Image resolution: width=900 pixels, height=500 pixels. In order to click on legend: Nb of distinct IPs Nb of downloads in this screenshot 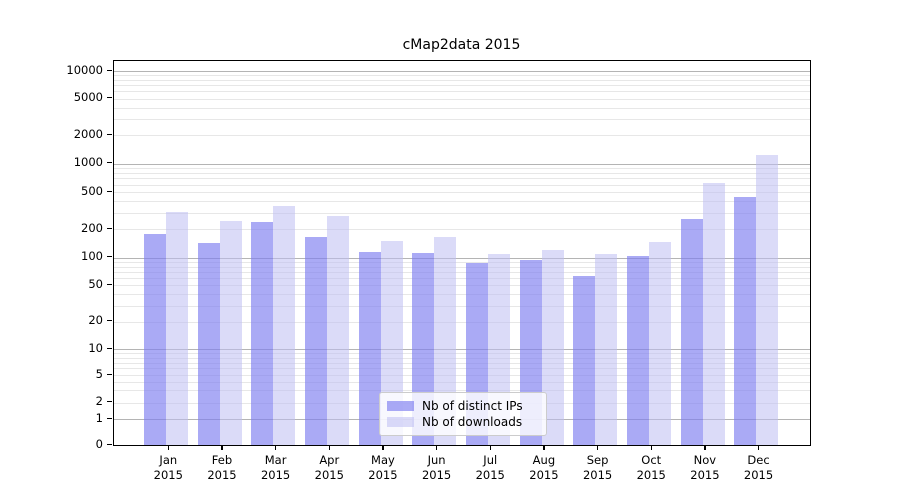, I will do `click(463, 414)`.